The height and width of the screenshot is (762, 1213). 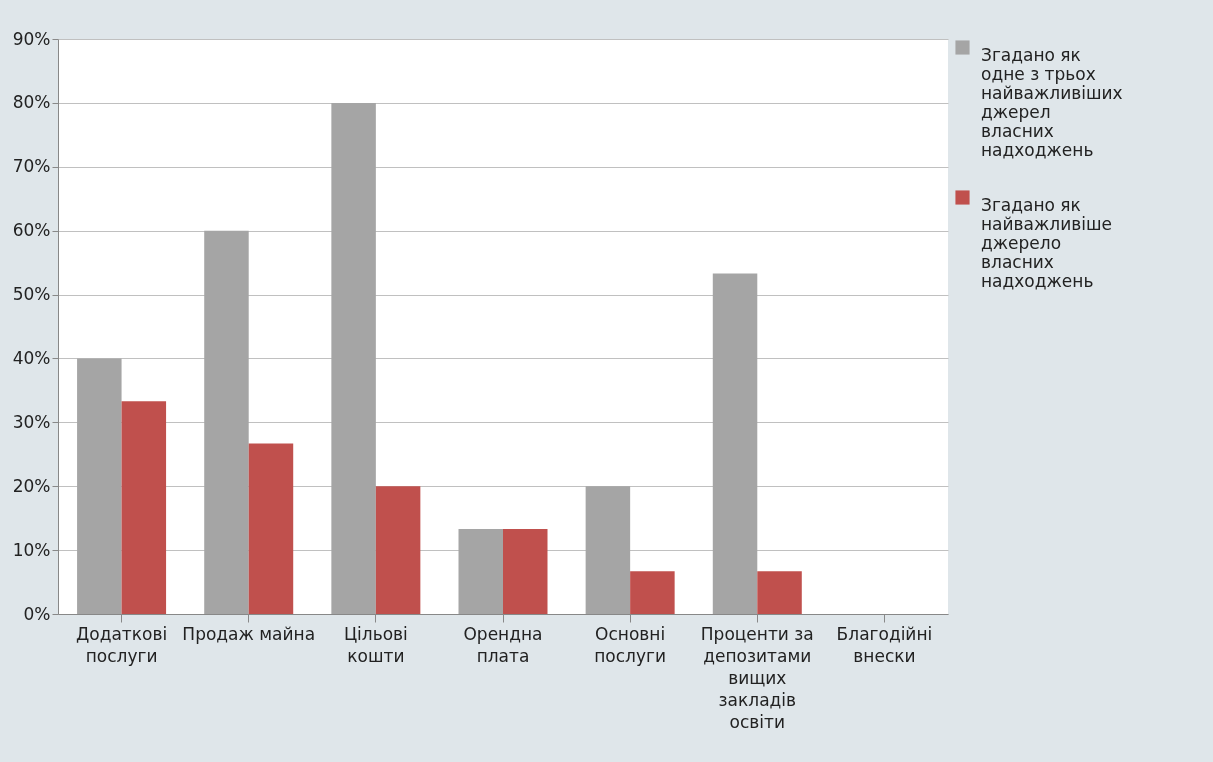 What do you see at coordinates (1047, 242) in the screenshot?
I see `legend-label: Згадано як найважливіше джерело власних надходжень` at bounding box center [1047, 242].